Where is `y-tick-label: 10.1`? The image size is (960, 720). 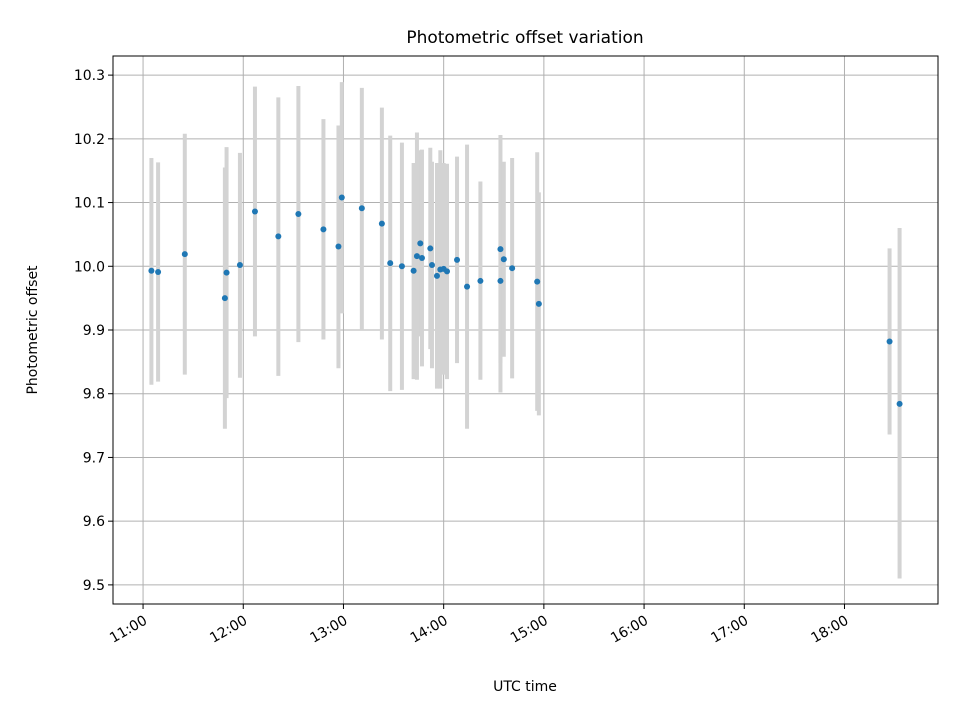
y-tick-label: 10.1 is located at coordinates (89, 204).